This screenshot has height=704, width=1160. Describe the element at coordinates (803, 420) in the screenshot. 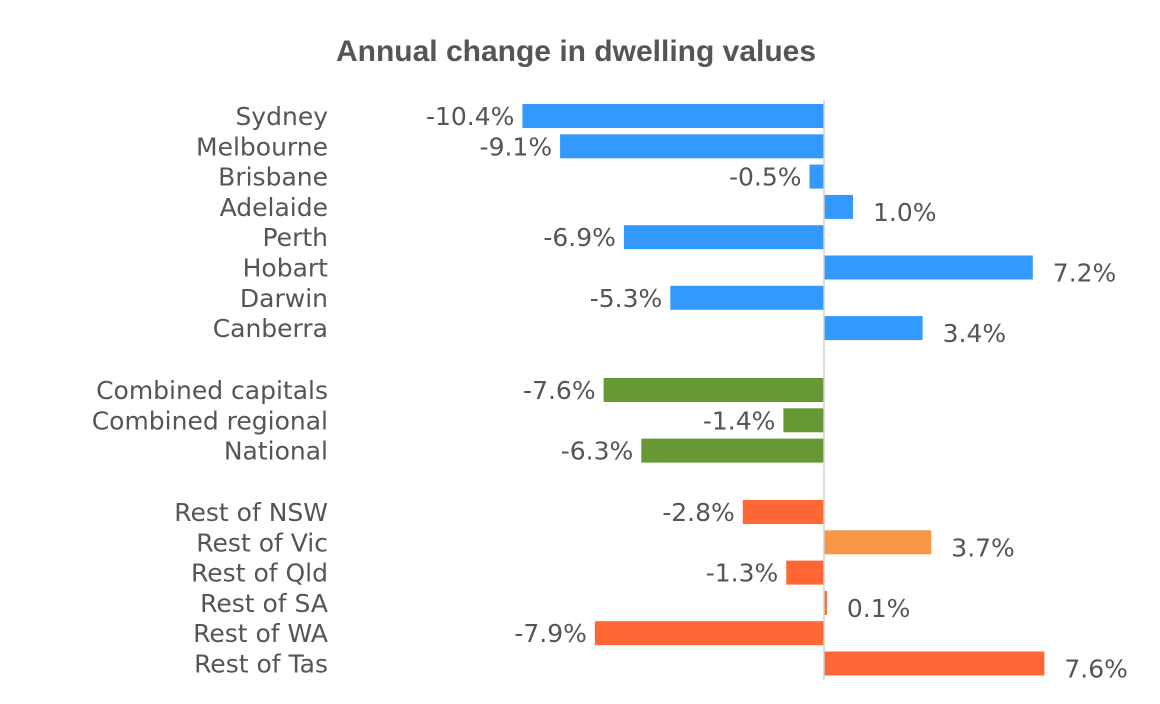

I see `bar-combined-regional` at that location.